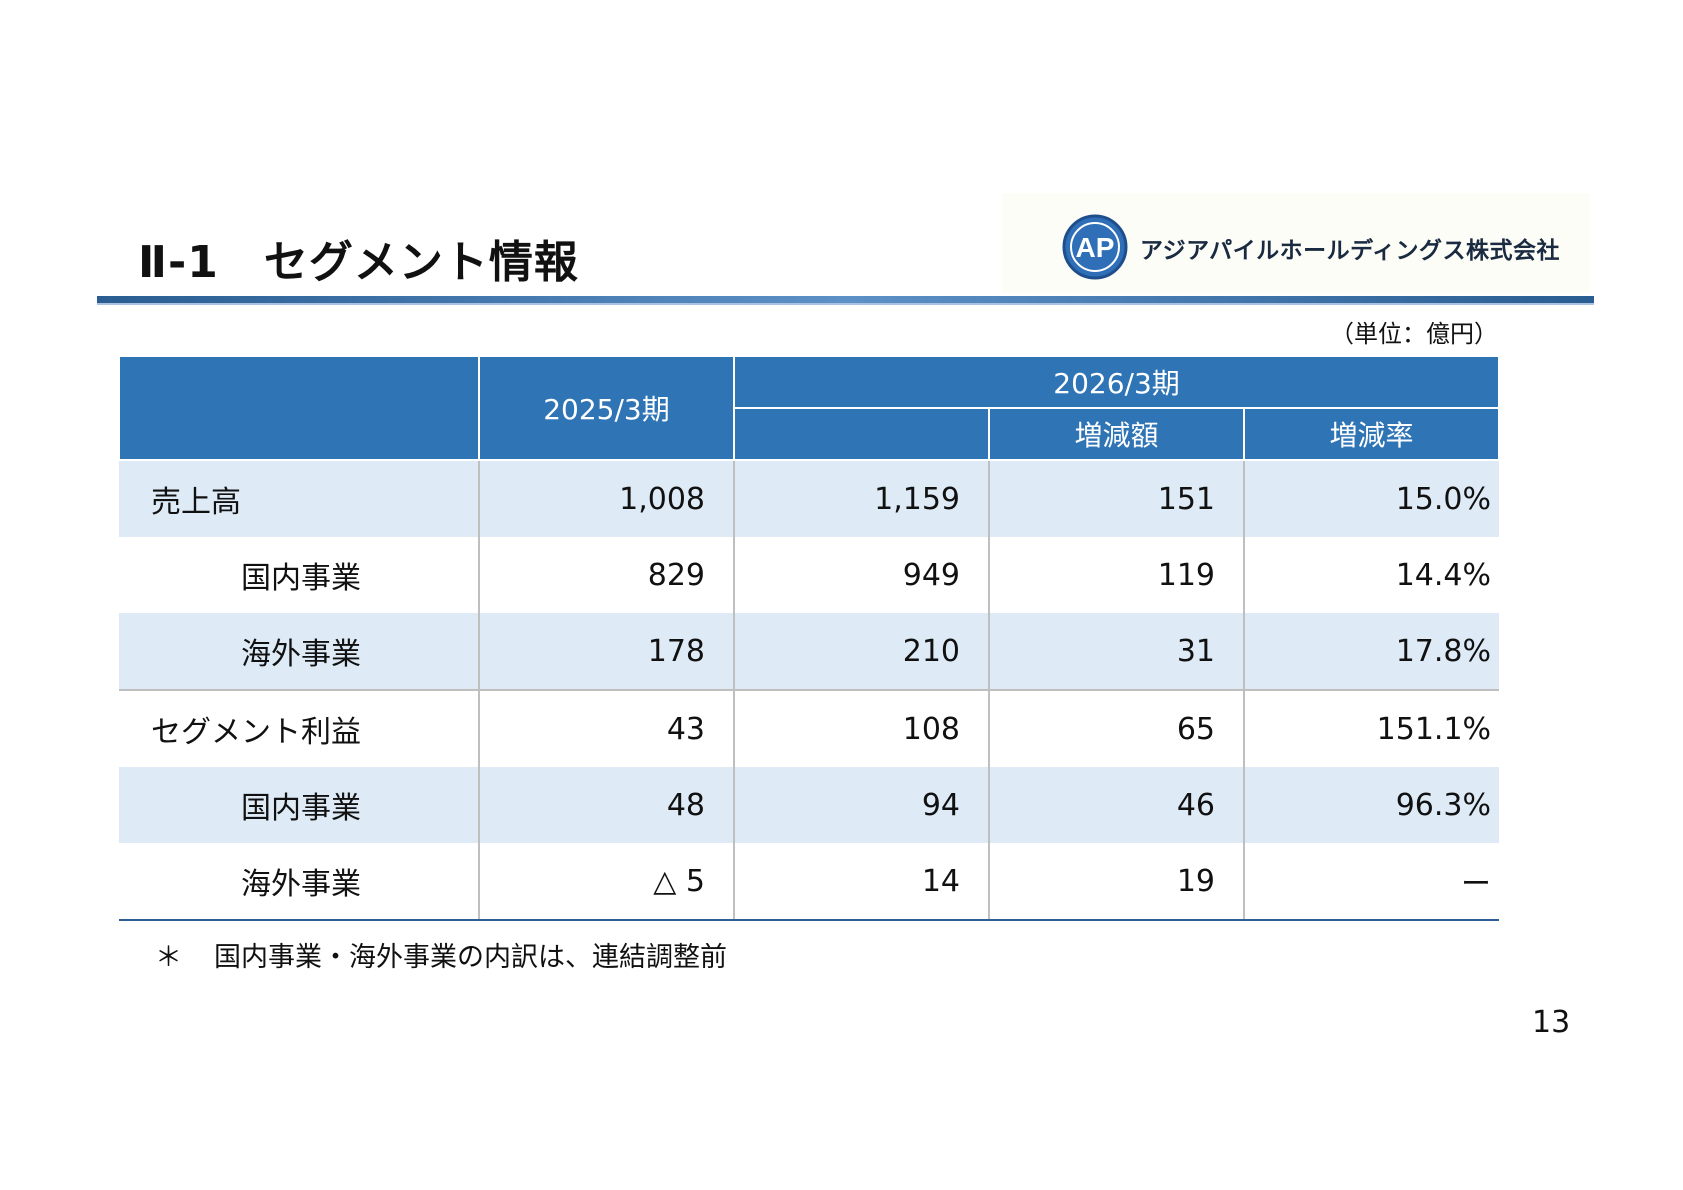 Image resolution: width=1683 pixels, height=1190 pixels. I want to click on cell-change: 31, so click(1116, 651).